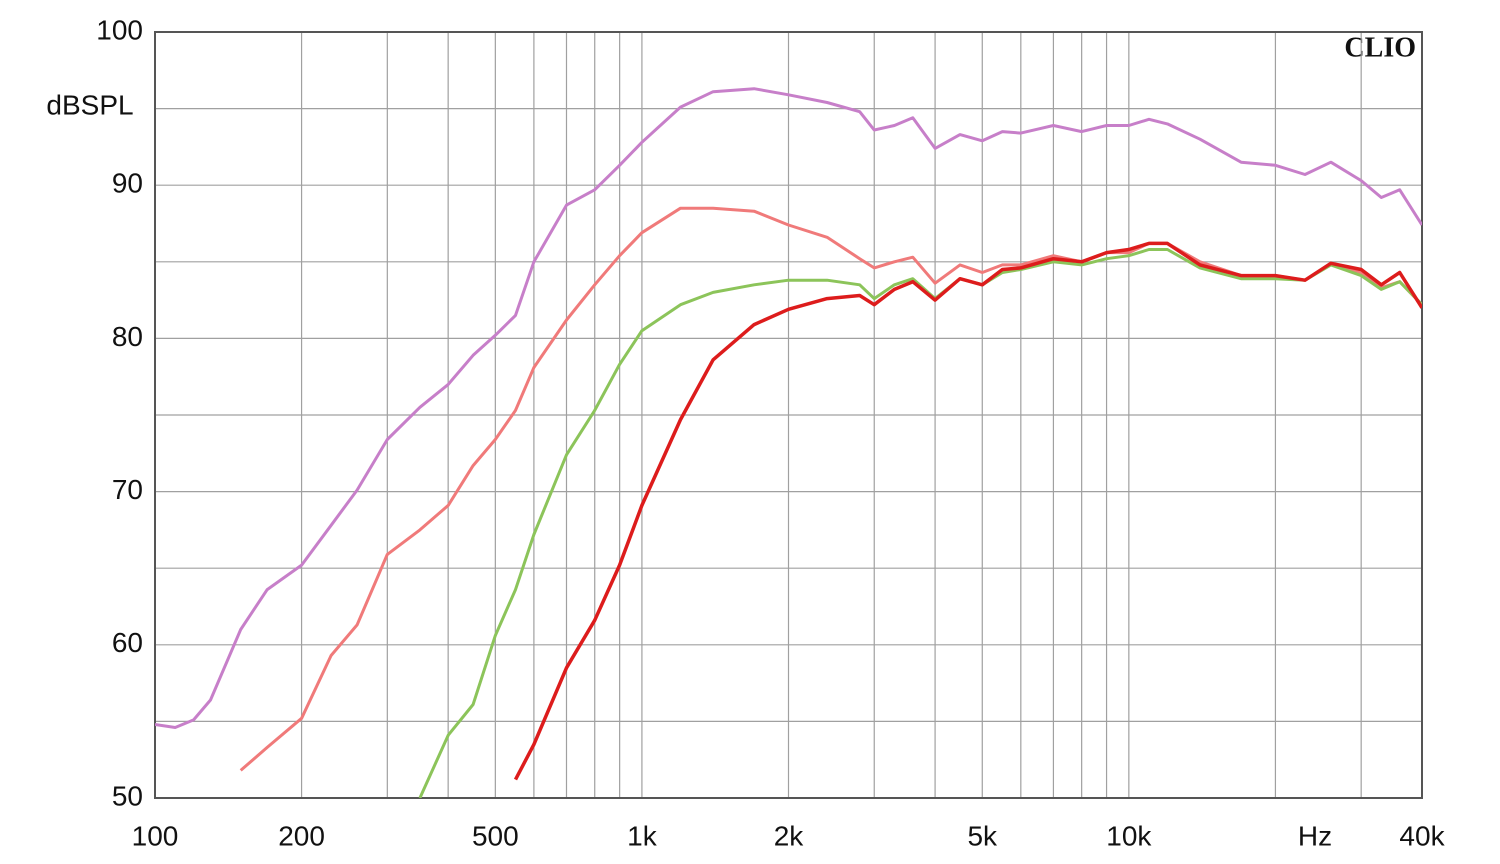 The height and width of the screenshot is (864, 1500). What do you see at coordinates (127, 183) in the screenshot?
I see `y-tick-label: 90` at bounding box center [127, 183].